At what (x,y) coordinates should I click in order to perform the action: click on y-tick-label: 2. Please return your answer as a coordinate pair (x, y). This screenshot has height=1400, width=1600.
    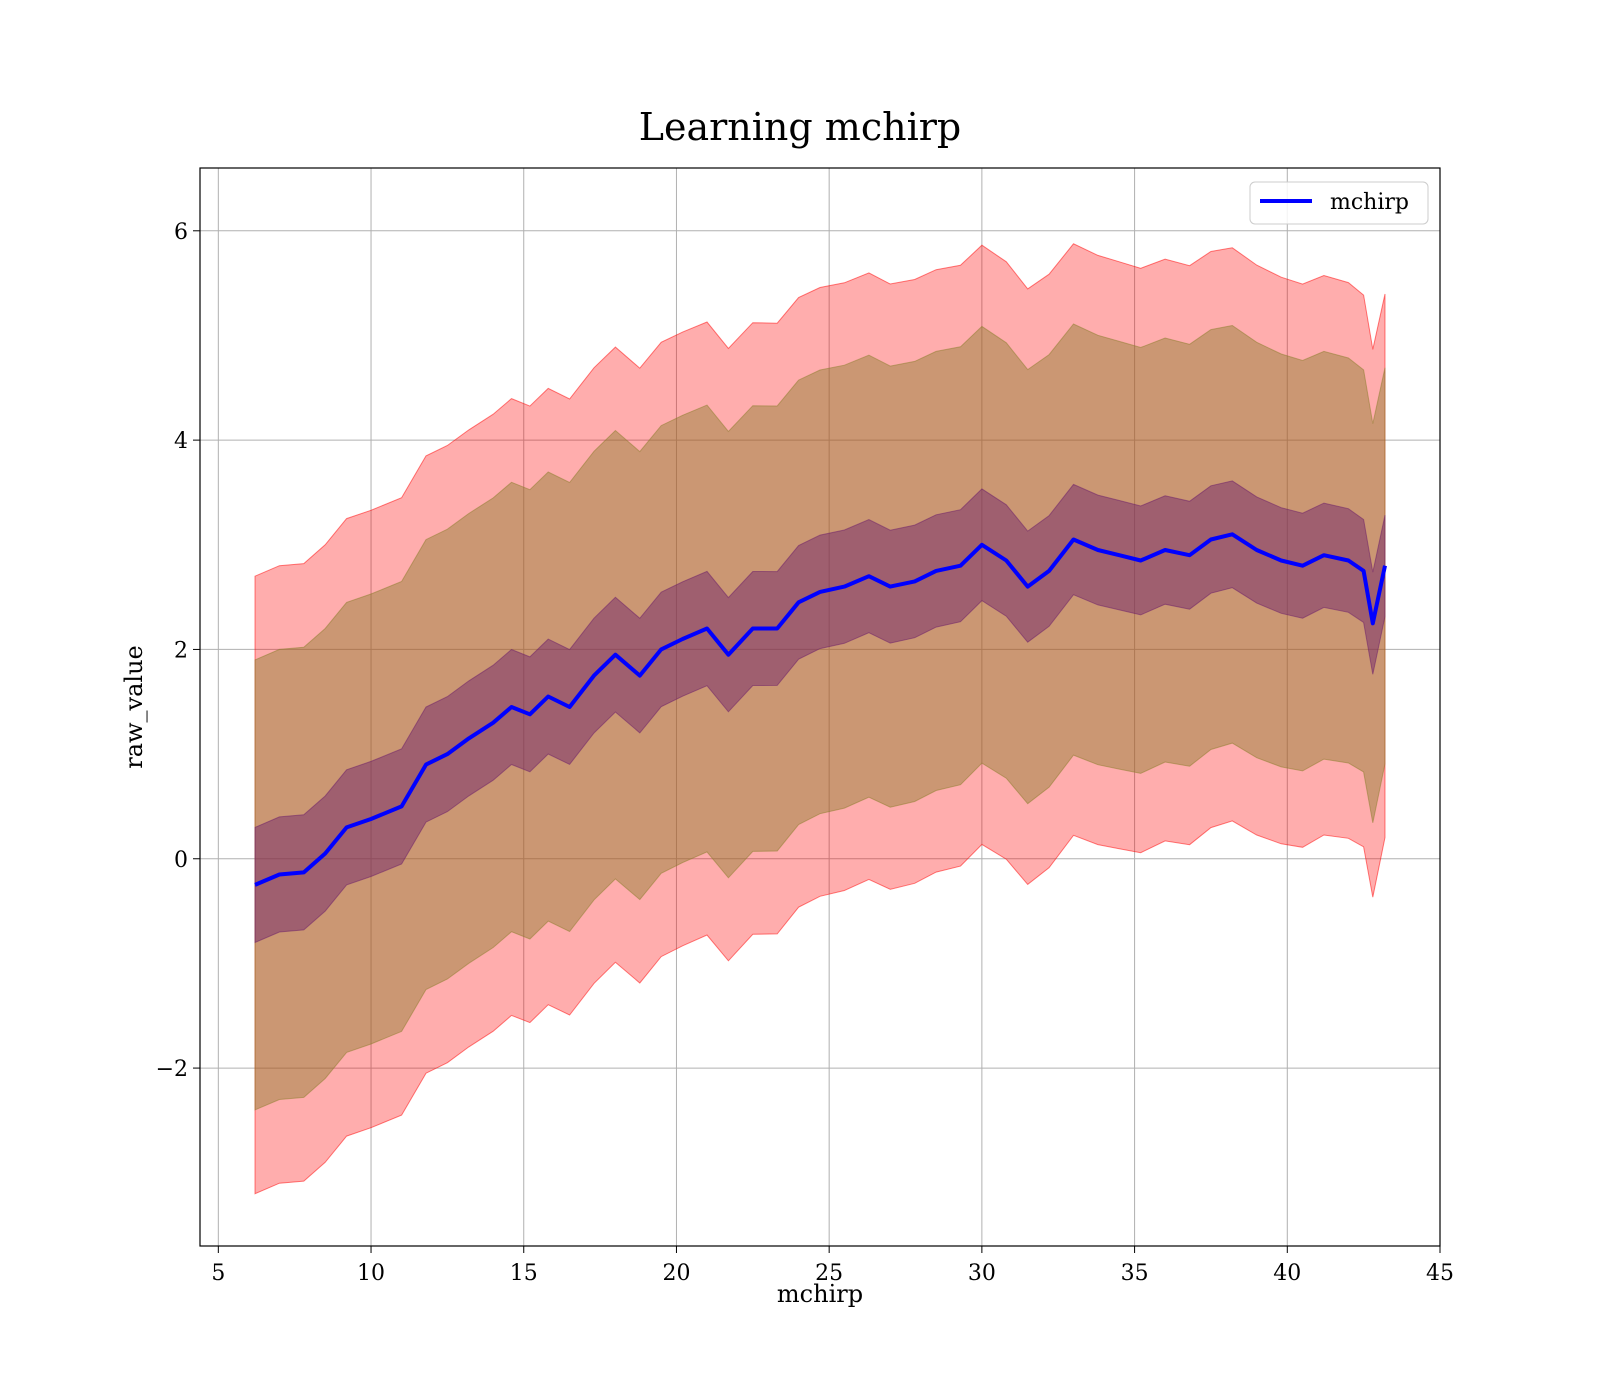
    Looking at the image, I should click on (181, 650).